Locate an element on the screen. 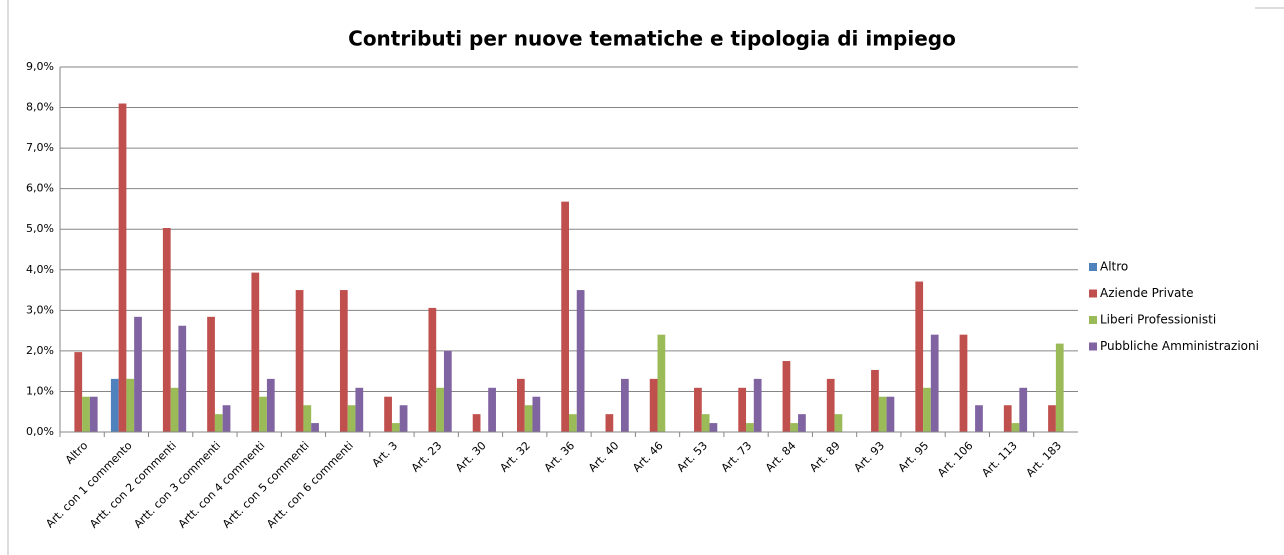  x-tick-label: Art. 106 is located at coordinates (955, 459).